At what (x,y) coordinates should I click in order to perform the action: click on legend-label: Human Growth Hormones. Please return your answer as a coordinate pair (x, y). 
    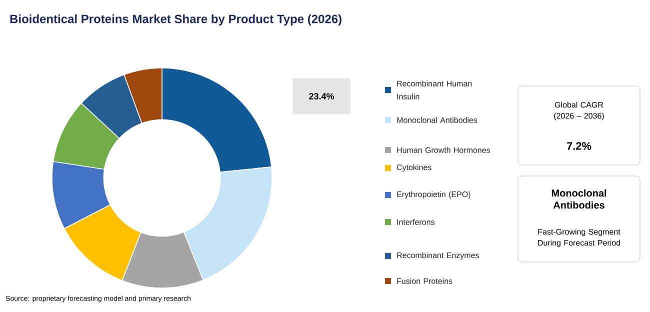
    Looking at the image, I should click on (443, 150).